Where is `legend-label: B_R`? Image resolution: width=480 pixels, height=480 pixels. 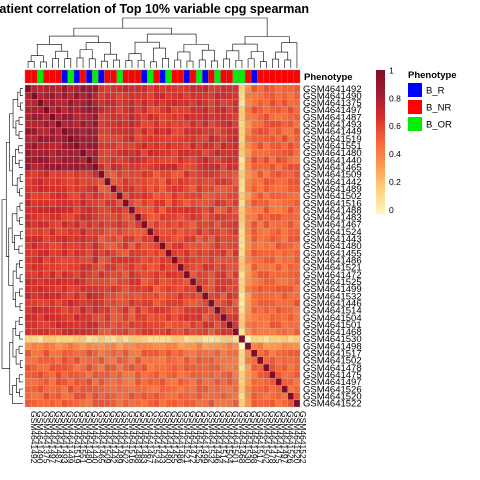 legend-label: B_R is located at coordinates (435, 91).